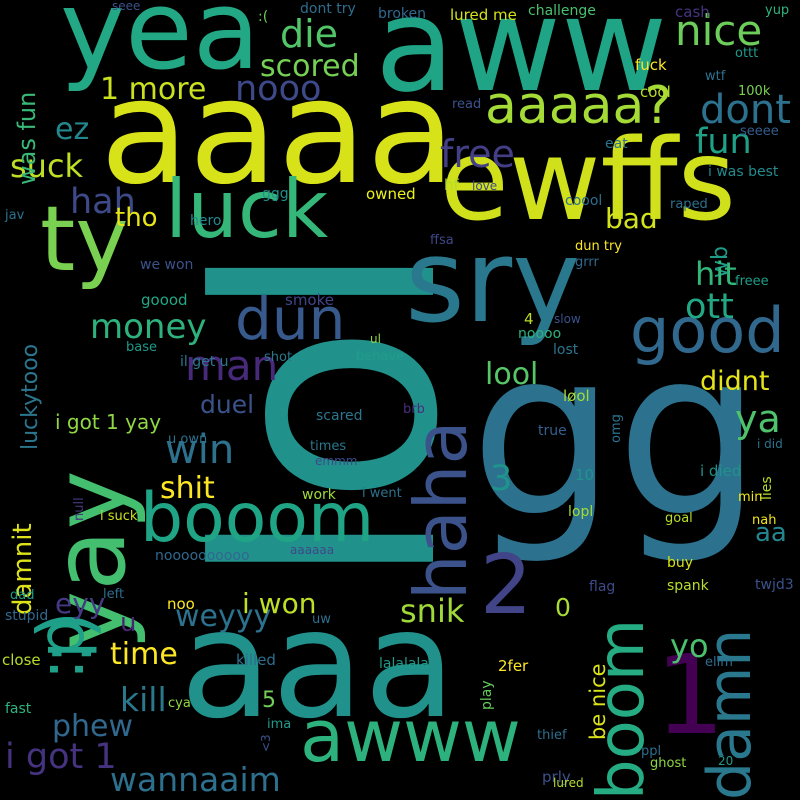  Describe the element at coordinates (179, 703) in the screenshot. I see `cloud-word: cya` at that location.